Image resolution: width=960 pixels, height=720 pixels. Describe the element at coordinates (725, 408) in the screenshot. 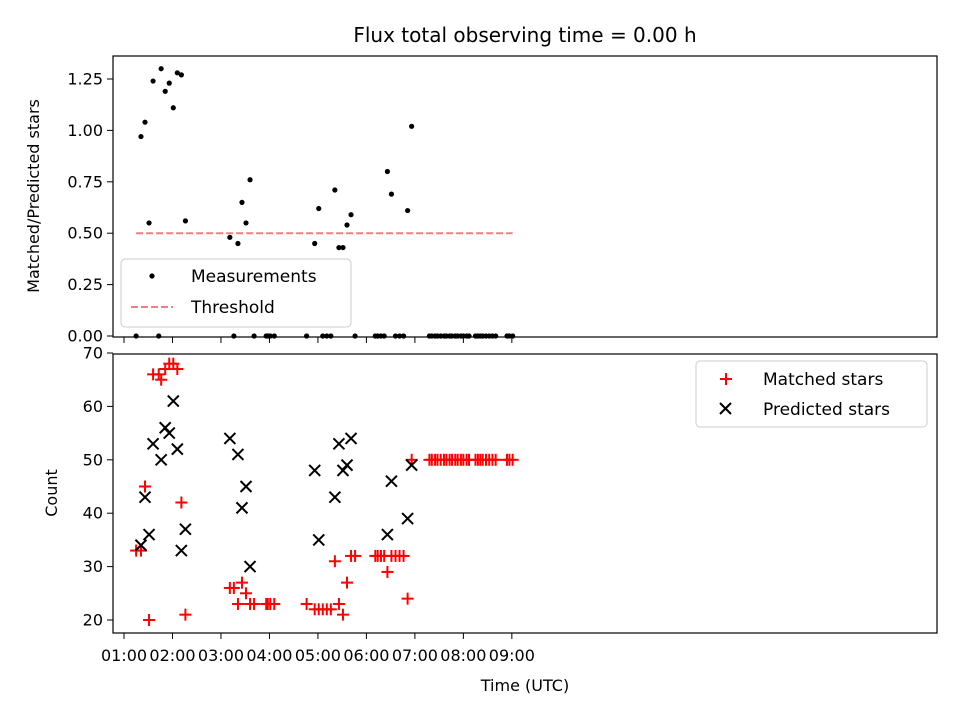

I see `legend-predicted-marker` at that location.